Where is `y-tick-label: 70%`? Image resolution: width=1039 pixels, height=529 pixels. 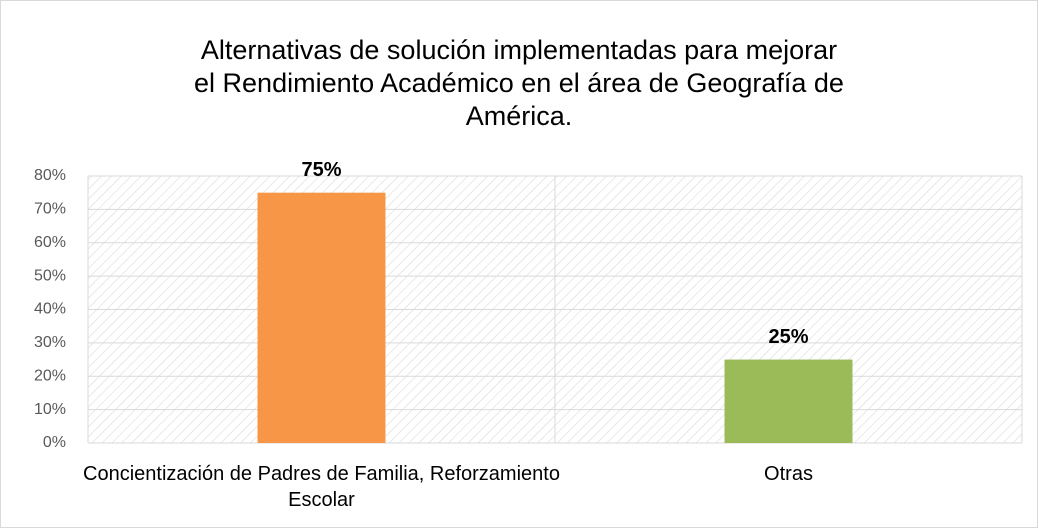 y-tick-label: 70% is located at coordinates (50, 209).